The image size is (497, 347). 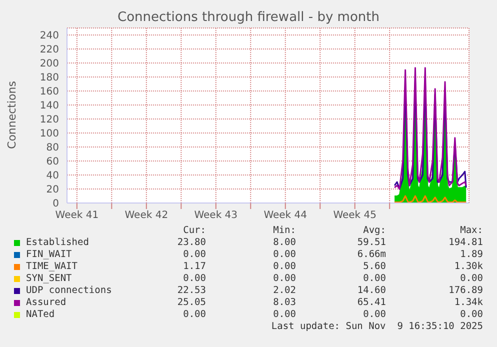 What do you see at coordinates (52, 190) in the screenshot?
I see `y-tick-label: 20` at bounding box center [52, 190].